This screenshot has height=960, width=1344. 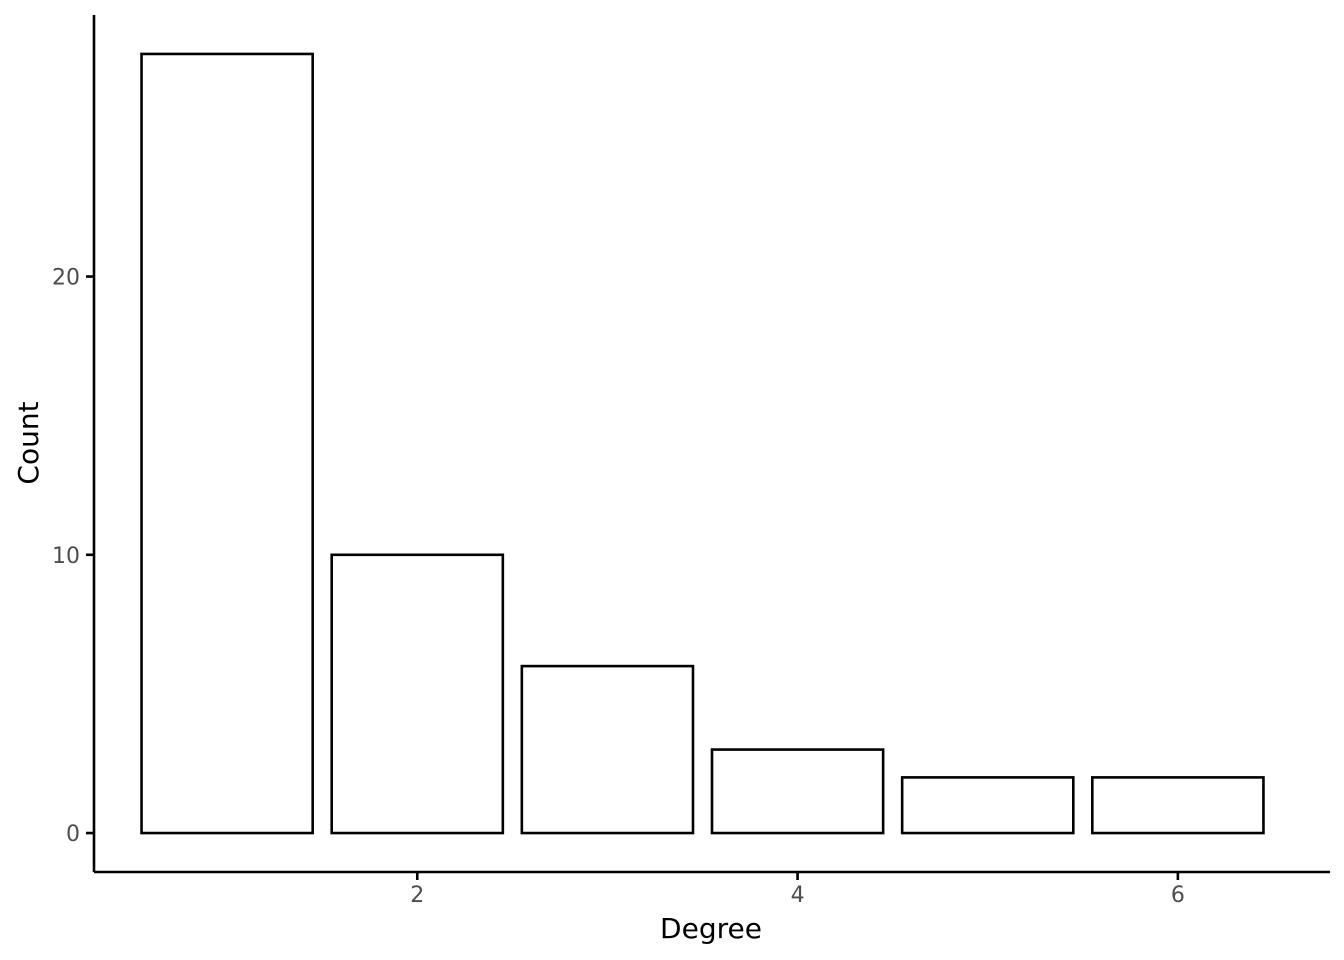 I want to click on x-tick-label: 6, so click(x=1178, y=895).